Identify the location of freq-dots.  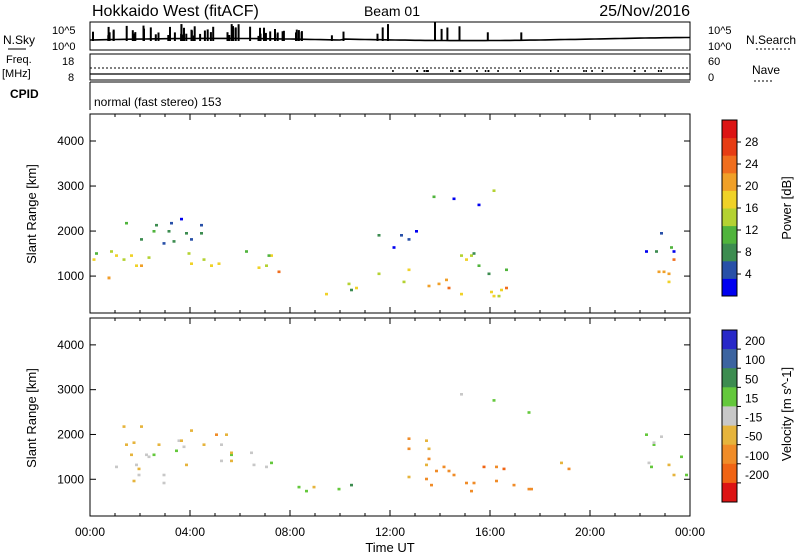
(527, 71).